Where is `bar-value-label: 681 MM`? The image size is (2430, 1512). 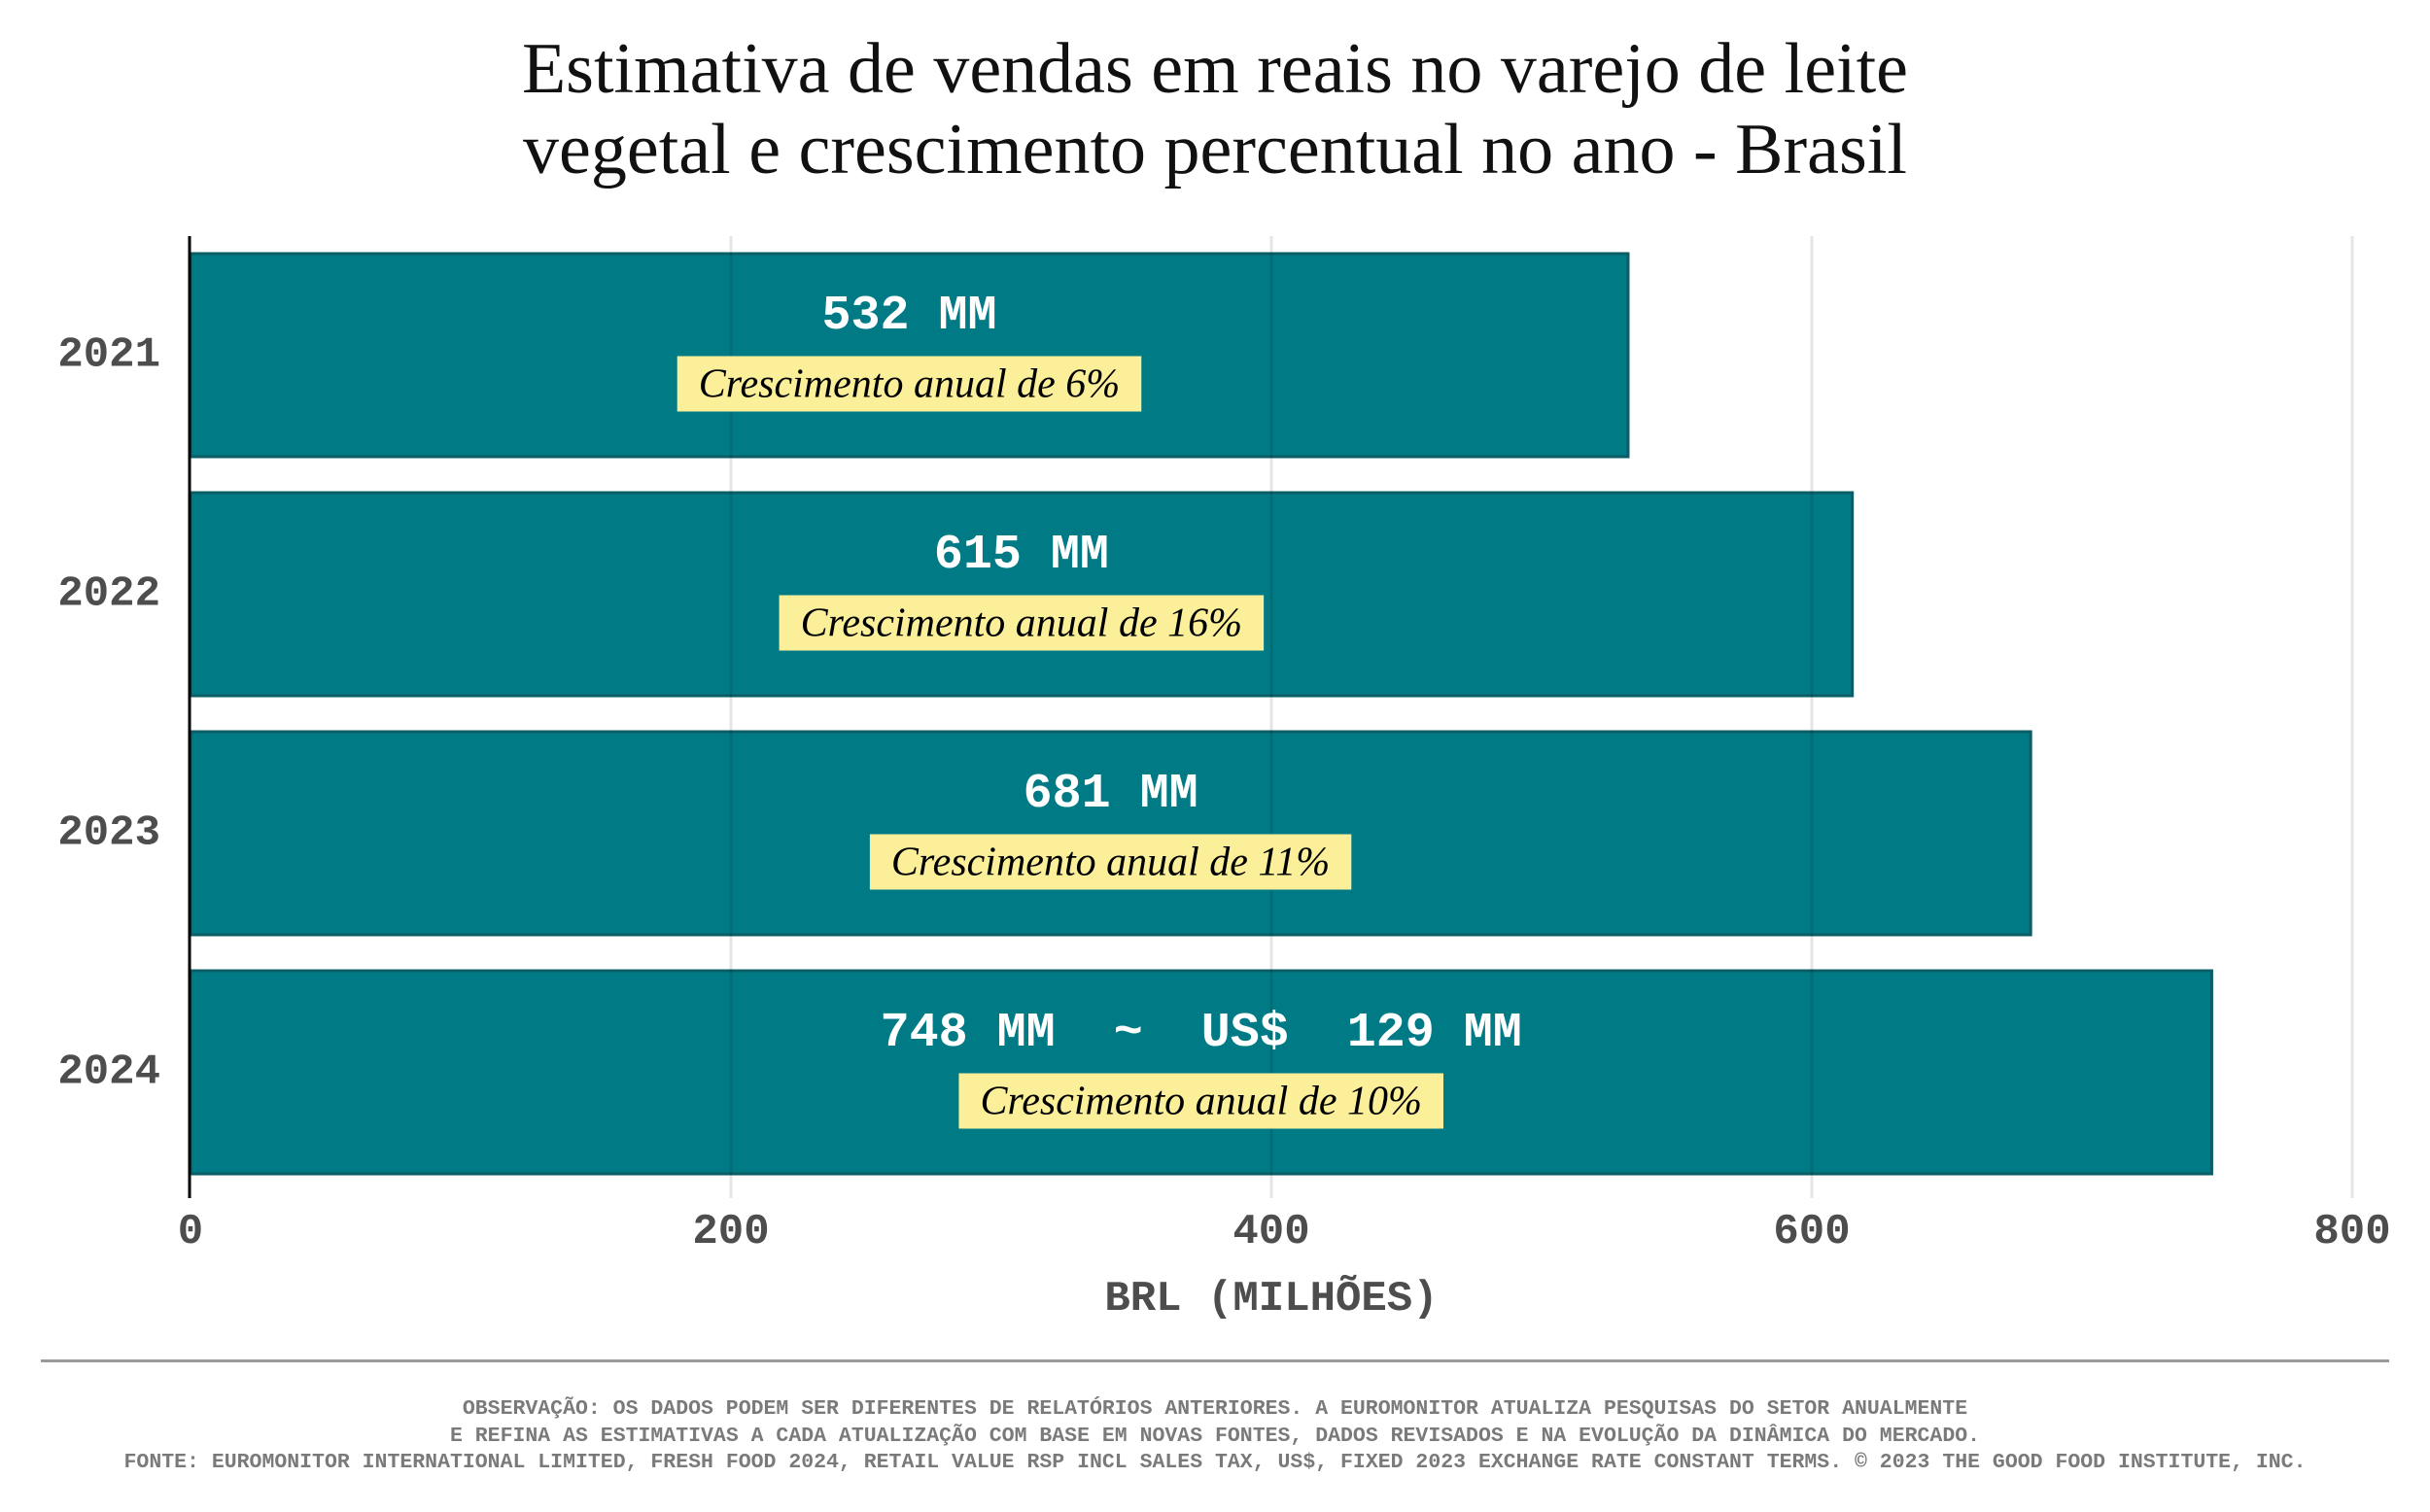
bar-value-label: 681 MM is located at coordinates (1111, 794).